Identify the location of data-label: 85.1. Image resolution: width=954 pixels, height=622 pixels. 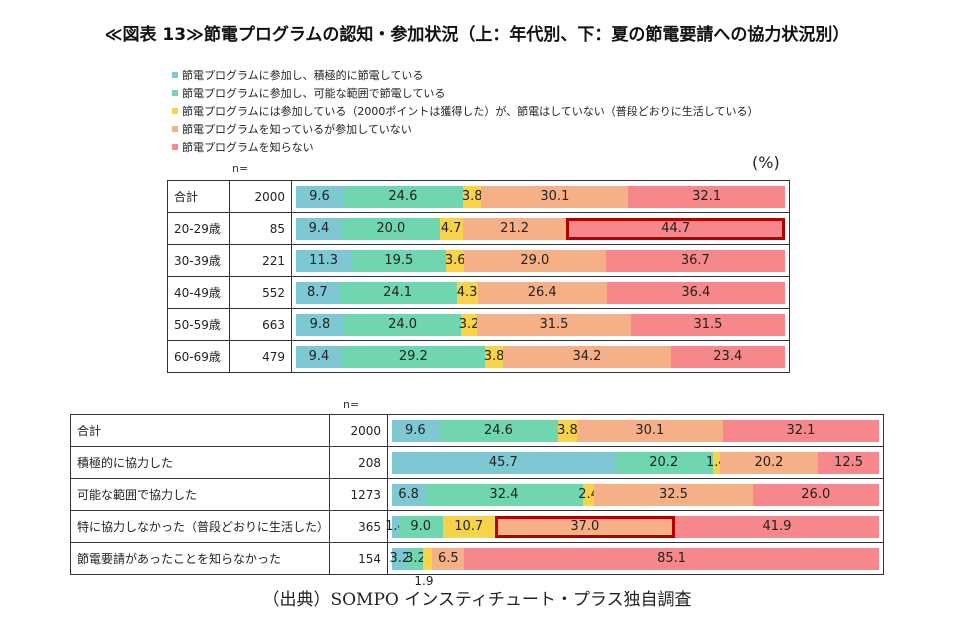
(672, 558).